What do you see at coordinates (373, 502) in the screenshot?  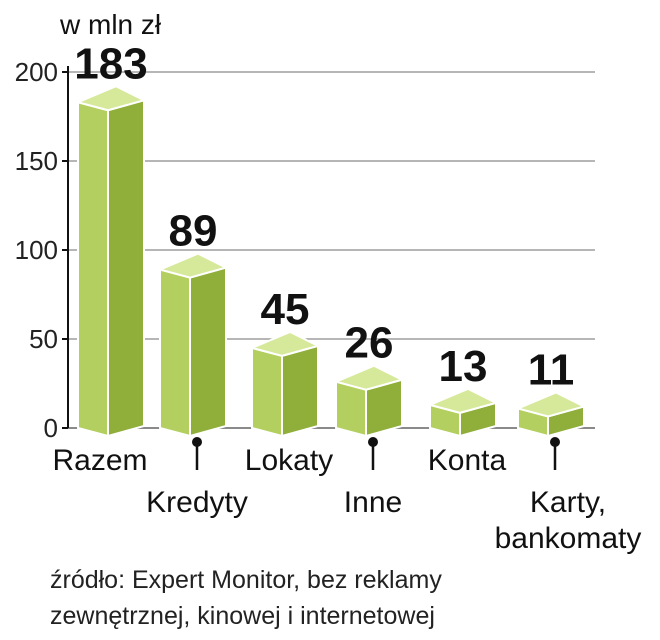 I see `category-label: Inne` at bounding box center [373, 502].